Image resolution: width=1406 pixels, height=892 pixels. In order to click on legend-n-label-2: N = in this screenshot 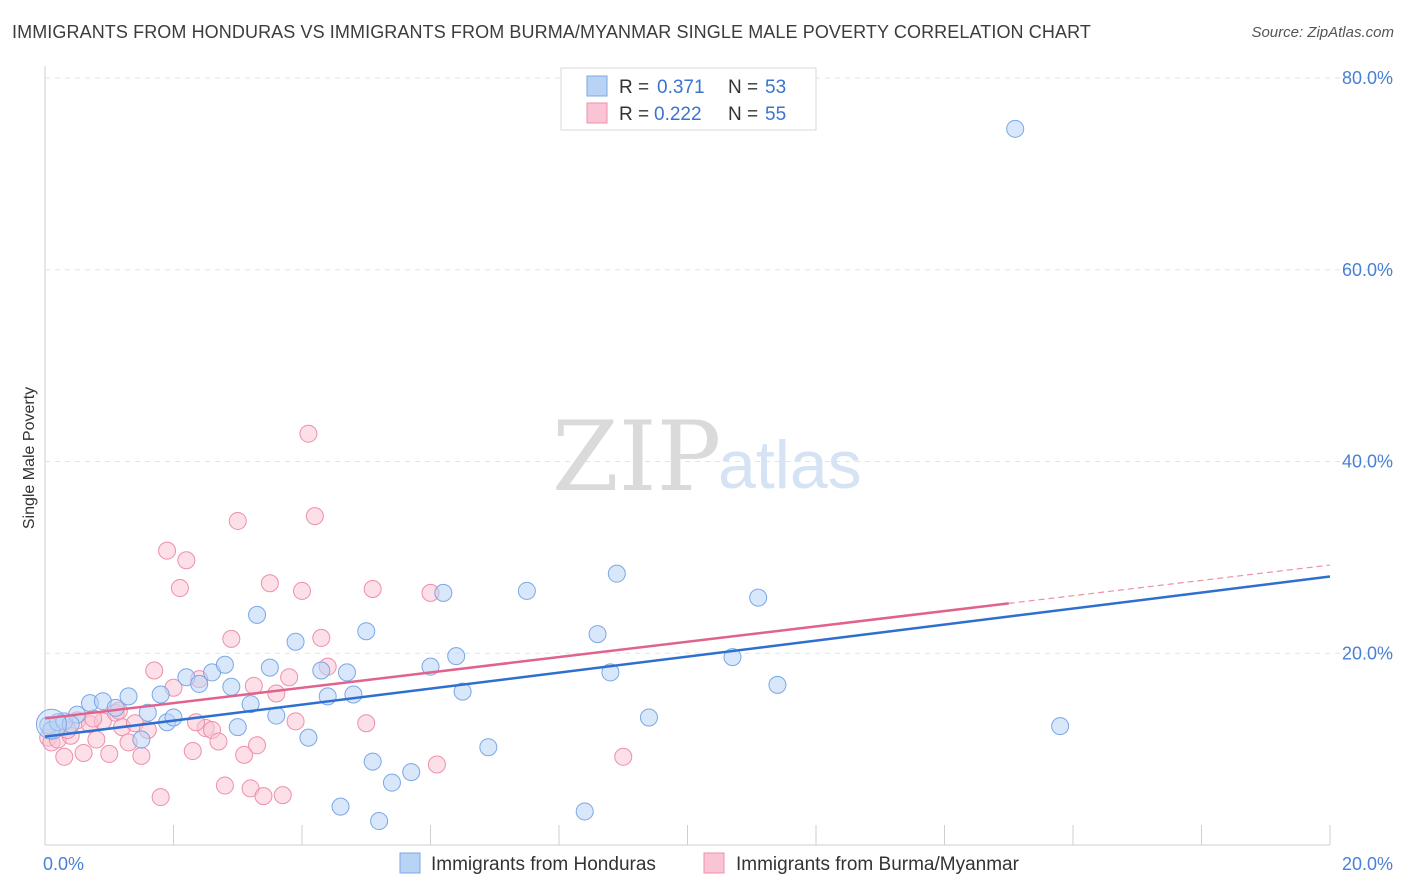, I will do `click(743, 114)`.